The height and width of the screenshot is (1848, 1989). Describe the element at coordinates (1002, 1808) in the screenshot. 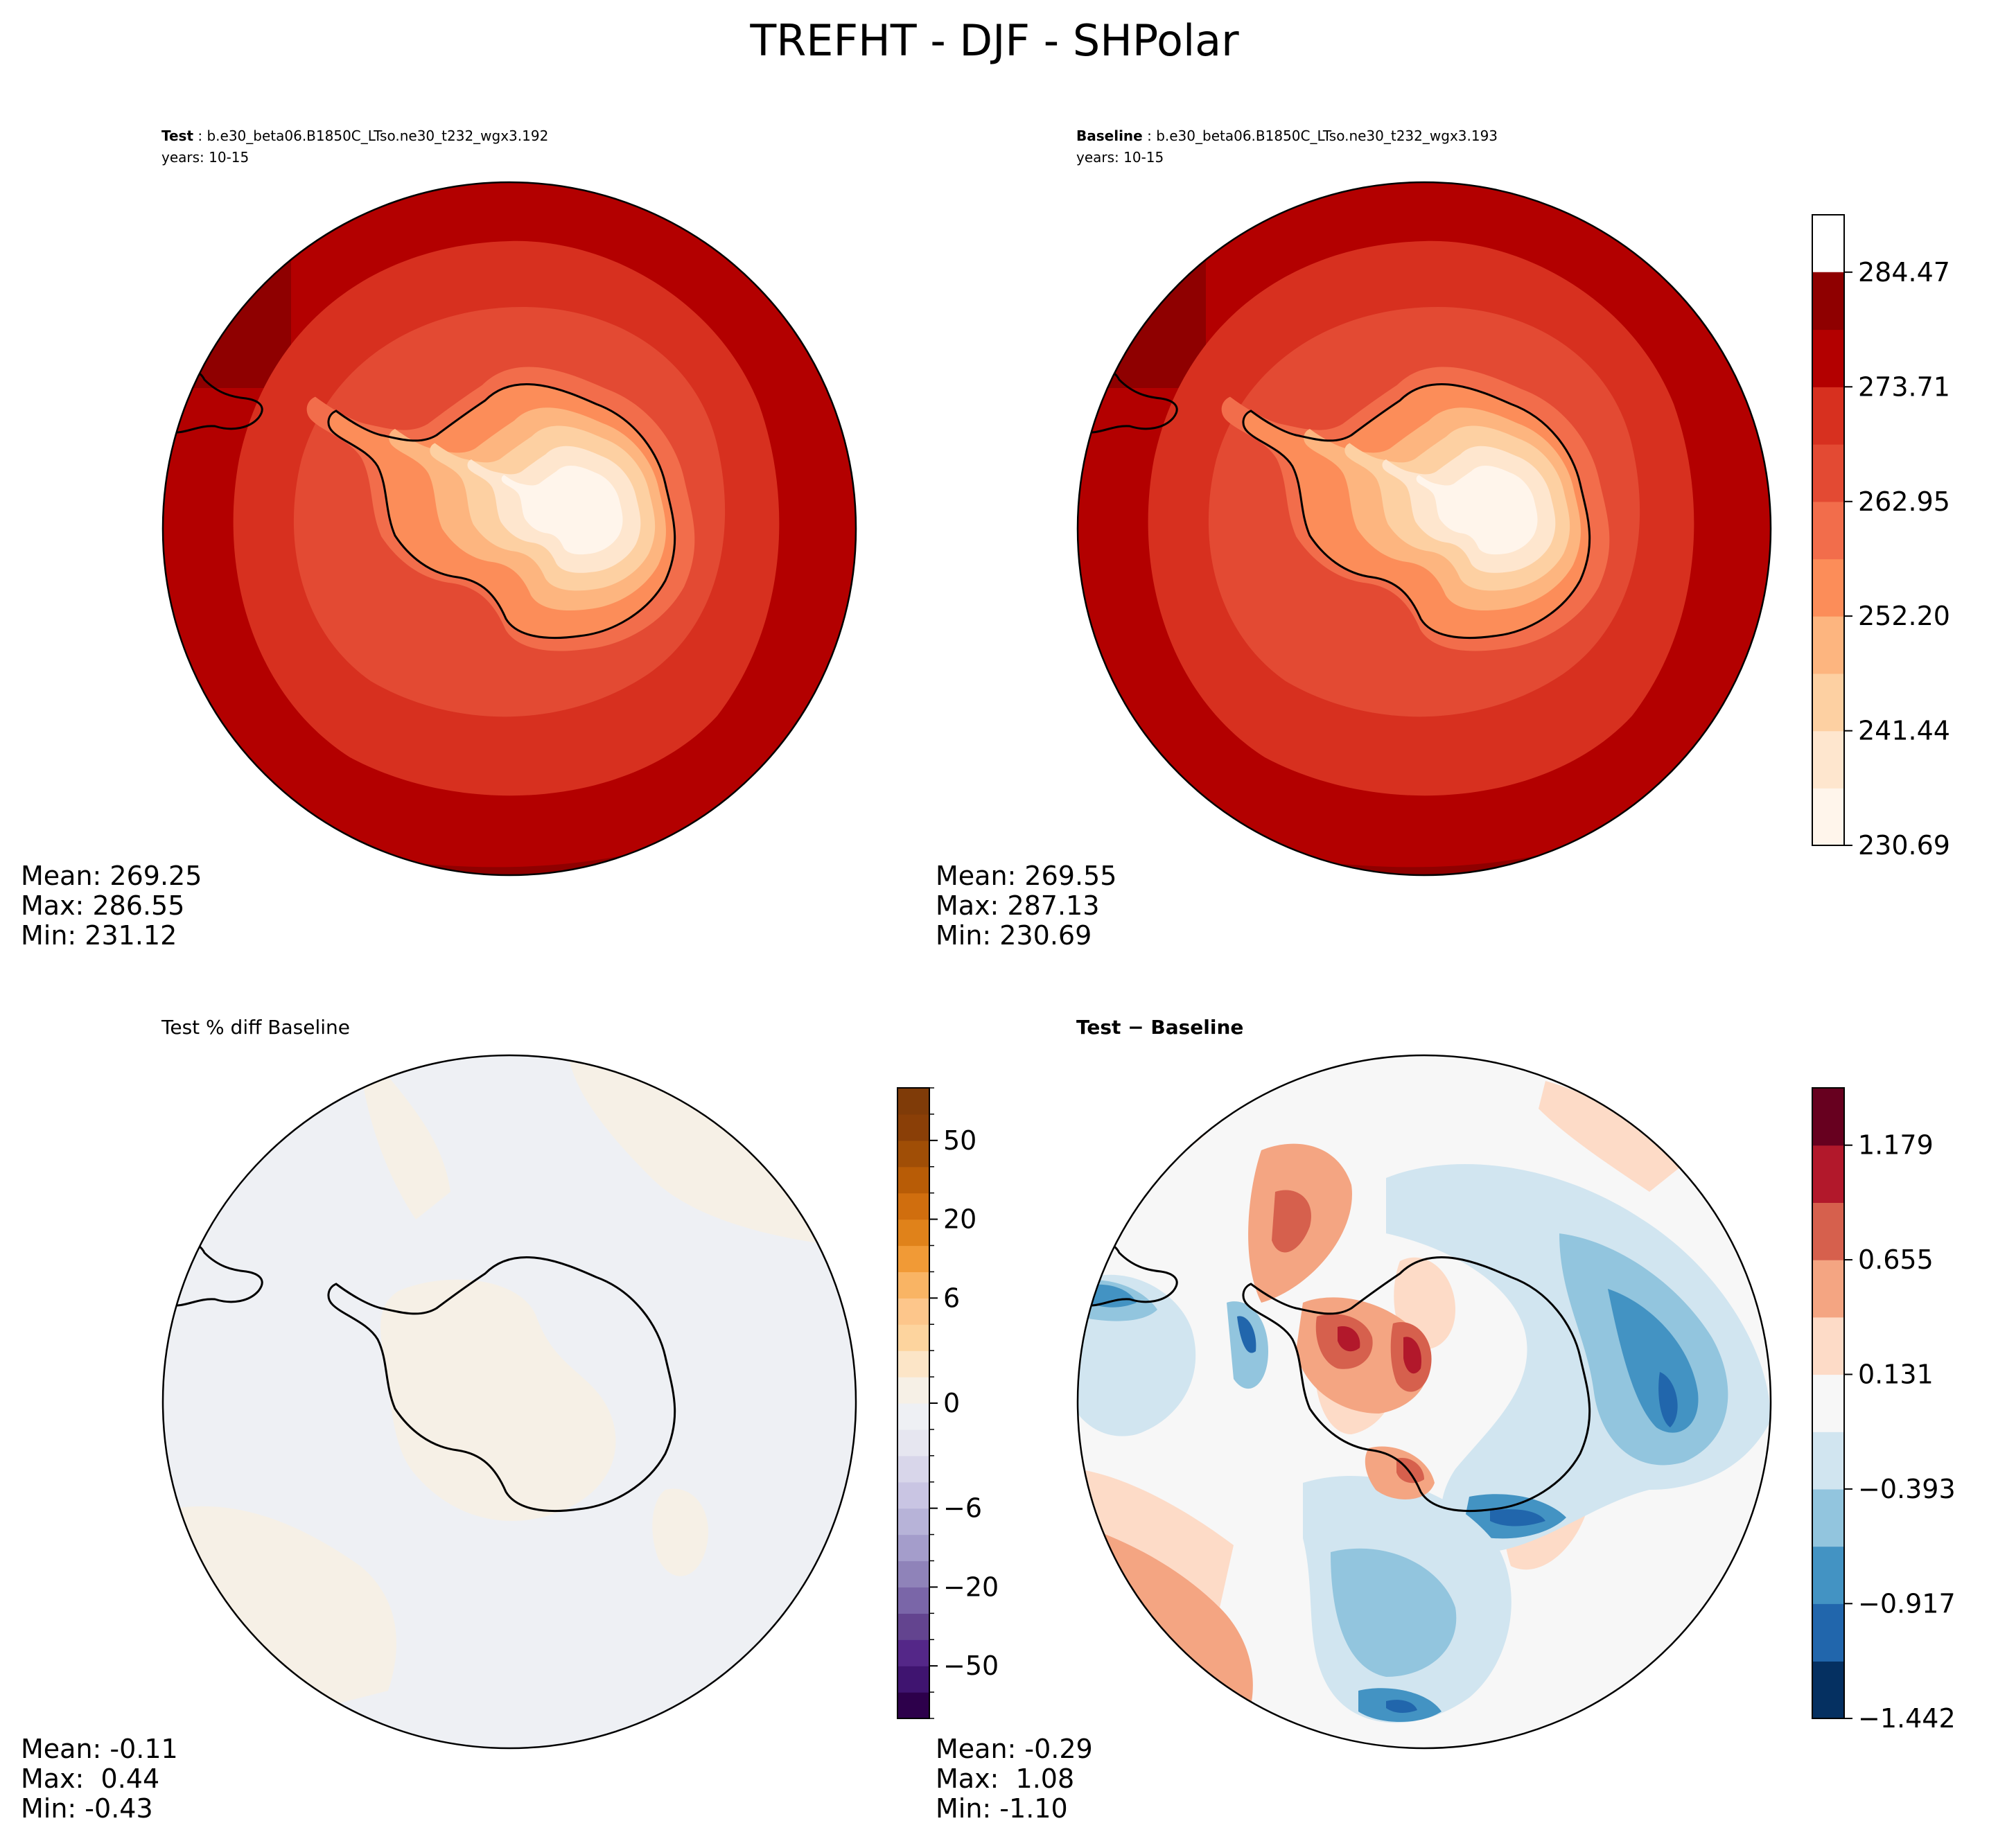

I see `panel-diff-stat-min: Min: -1.10` at that location.